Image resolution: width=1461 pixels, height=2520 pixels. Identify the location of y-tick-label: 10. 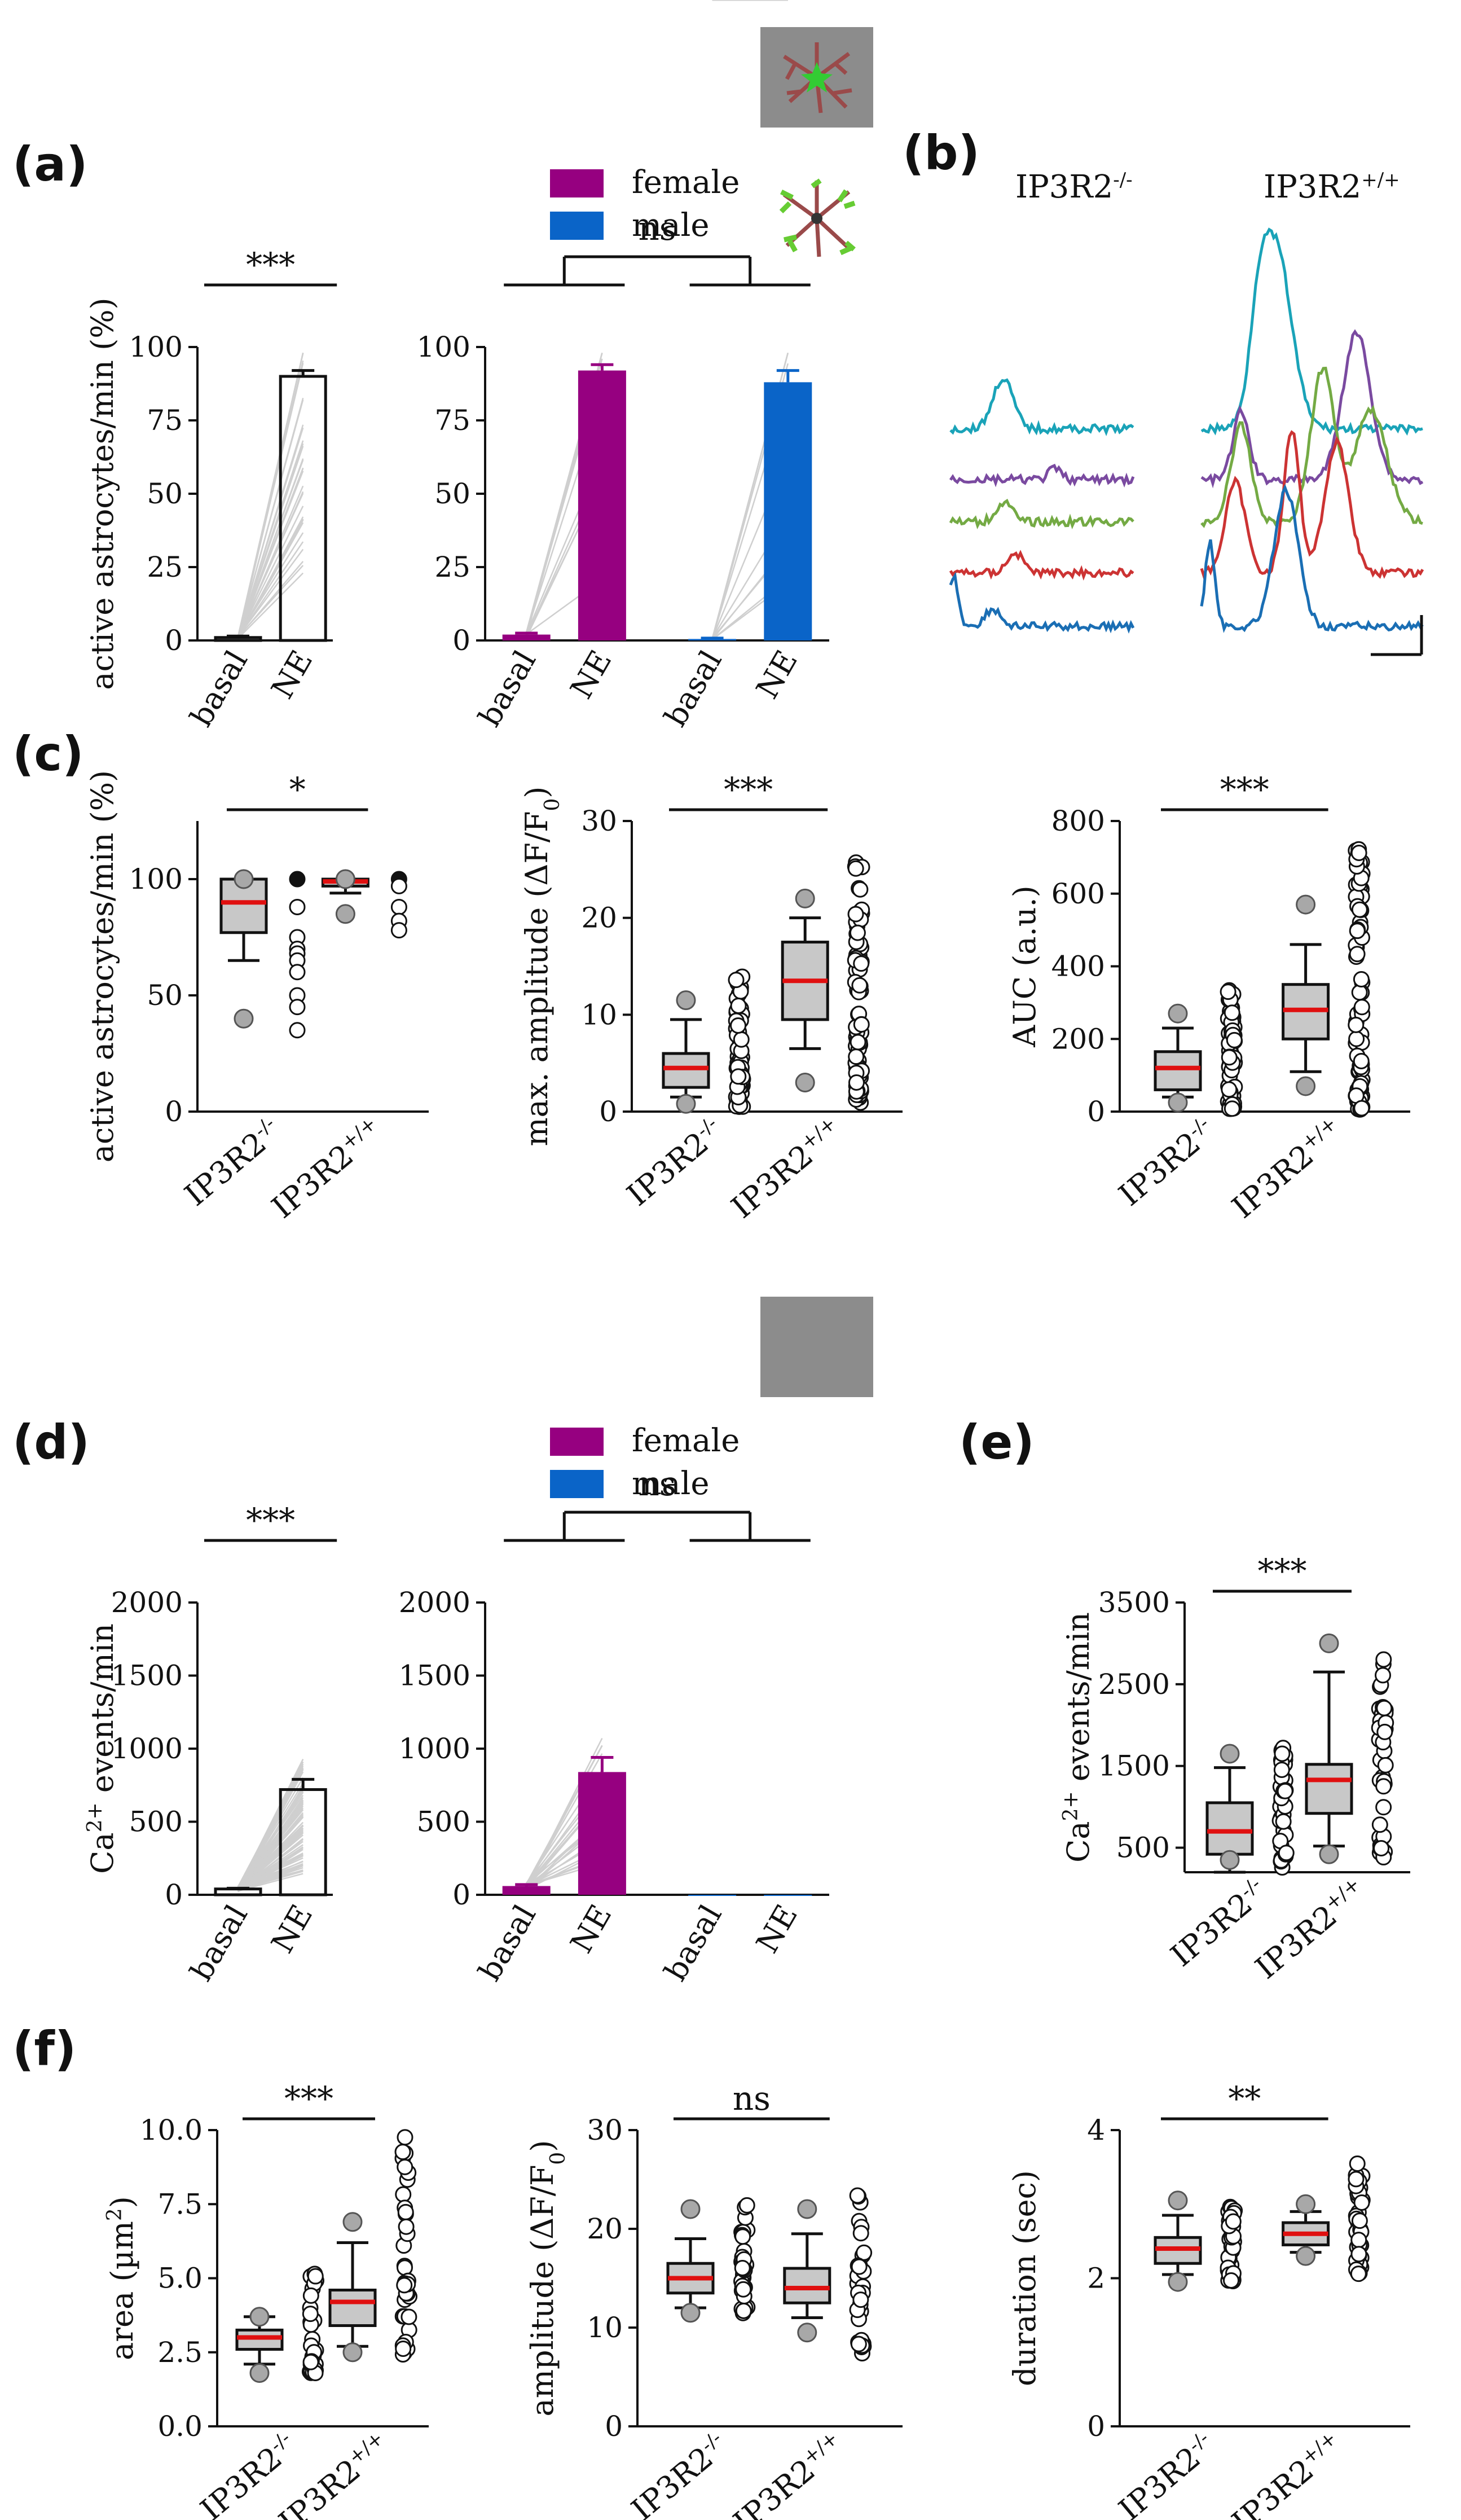
(605, 2327).